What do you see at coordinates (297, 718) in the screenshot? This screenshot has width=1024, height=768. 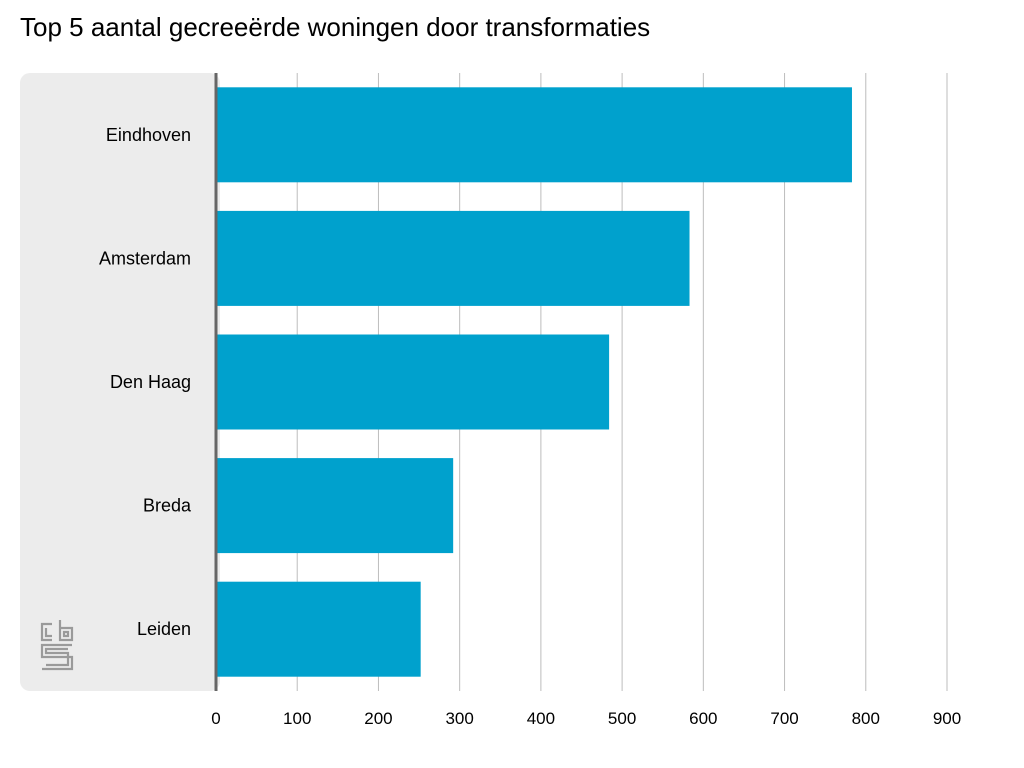 I see `x-tick-label: 100` at bounding box center [297, 718].